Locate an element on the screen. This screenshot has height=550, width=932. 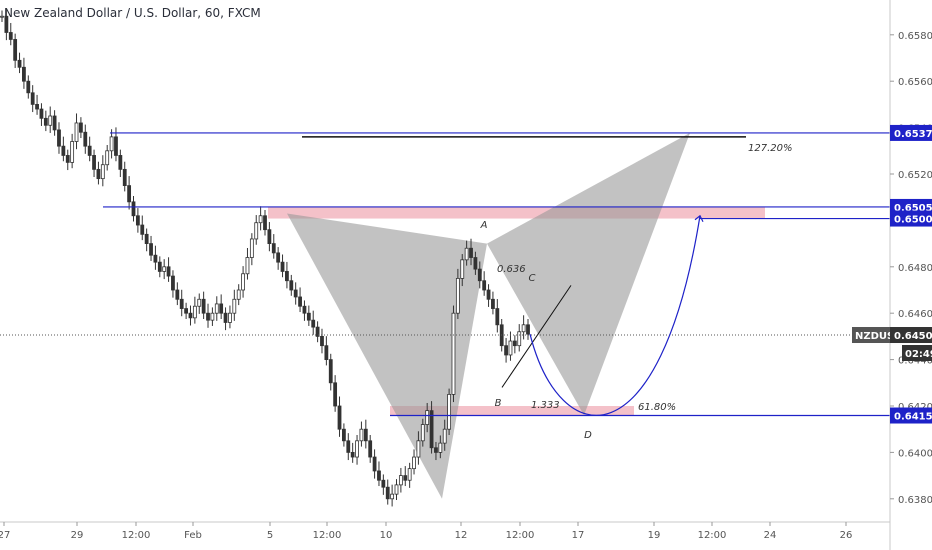
ratio-label: 1.333 is located at coordinates (545, 405).